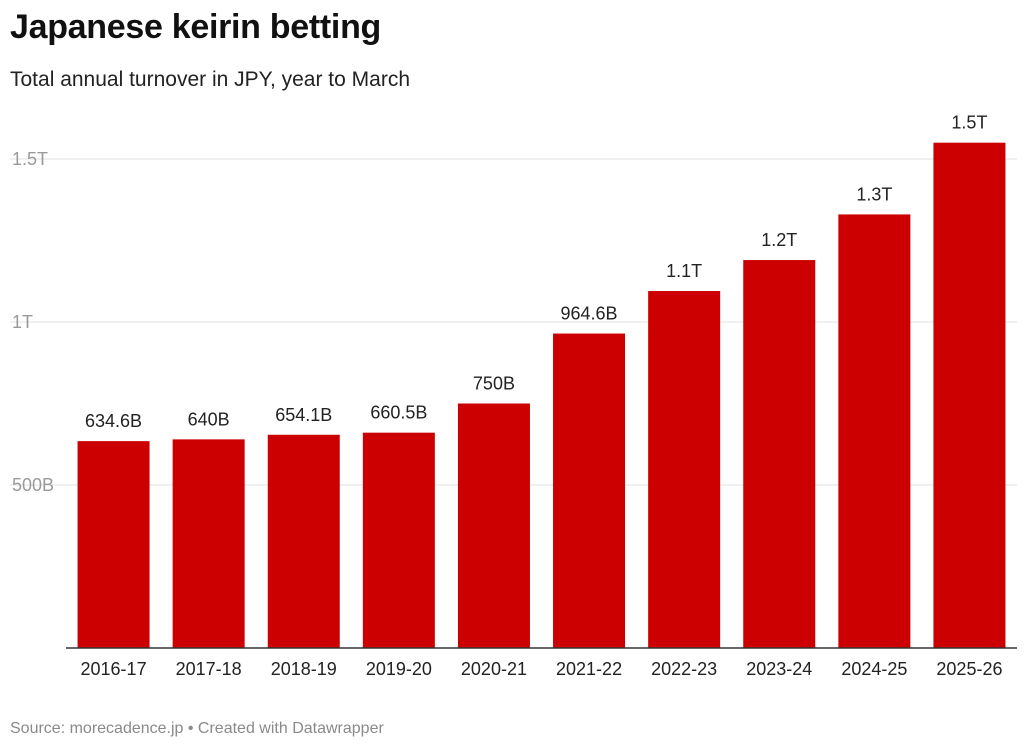 The width and height of the screenshot is (1026, 750). What do you see at coordinates (303, 415) in the screenshot?
I see `data-label: 654.1B` at bounding box center [303, 415].